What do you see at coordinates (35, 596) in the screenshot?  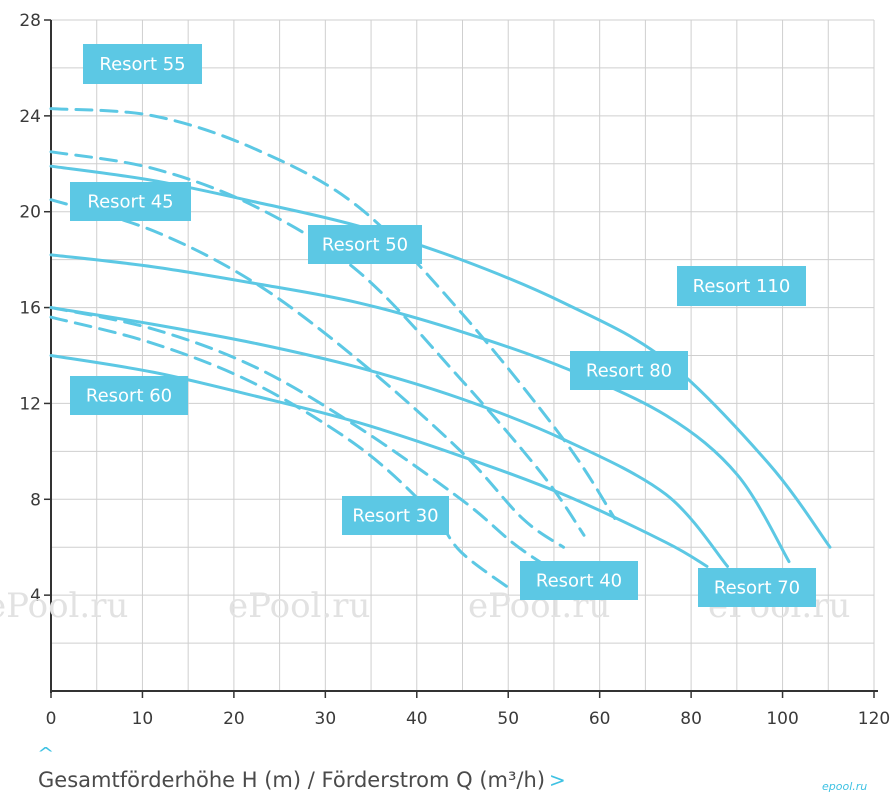 I see `y-tick-label: 4` at bounding box center [35, 596].